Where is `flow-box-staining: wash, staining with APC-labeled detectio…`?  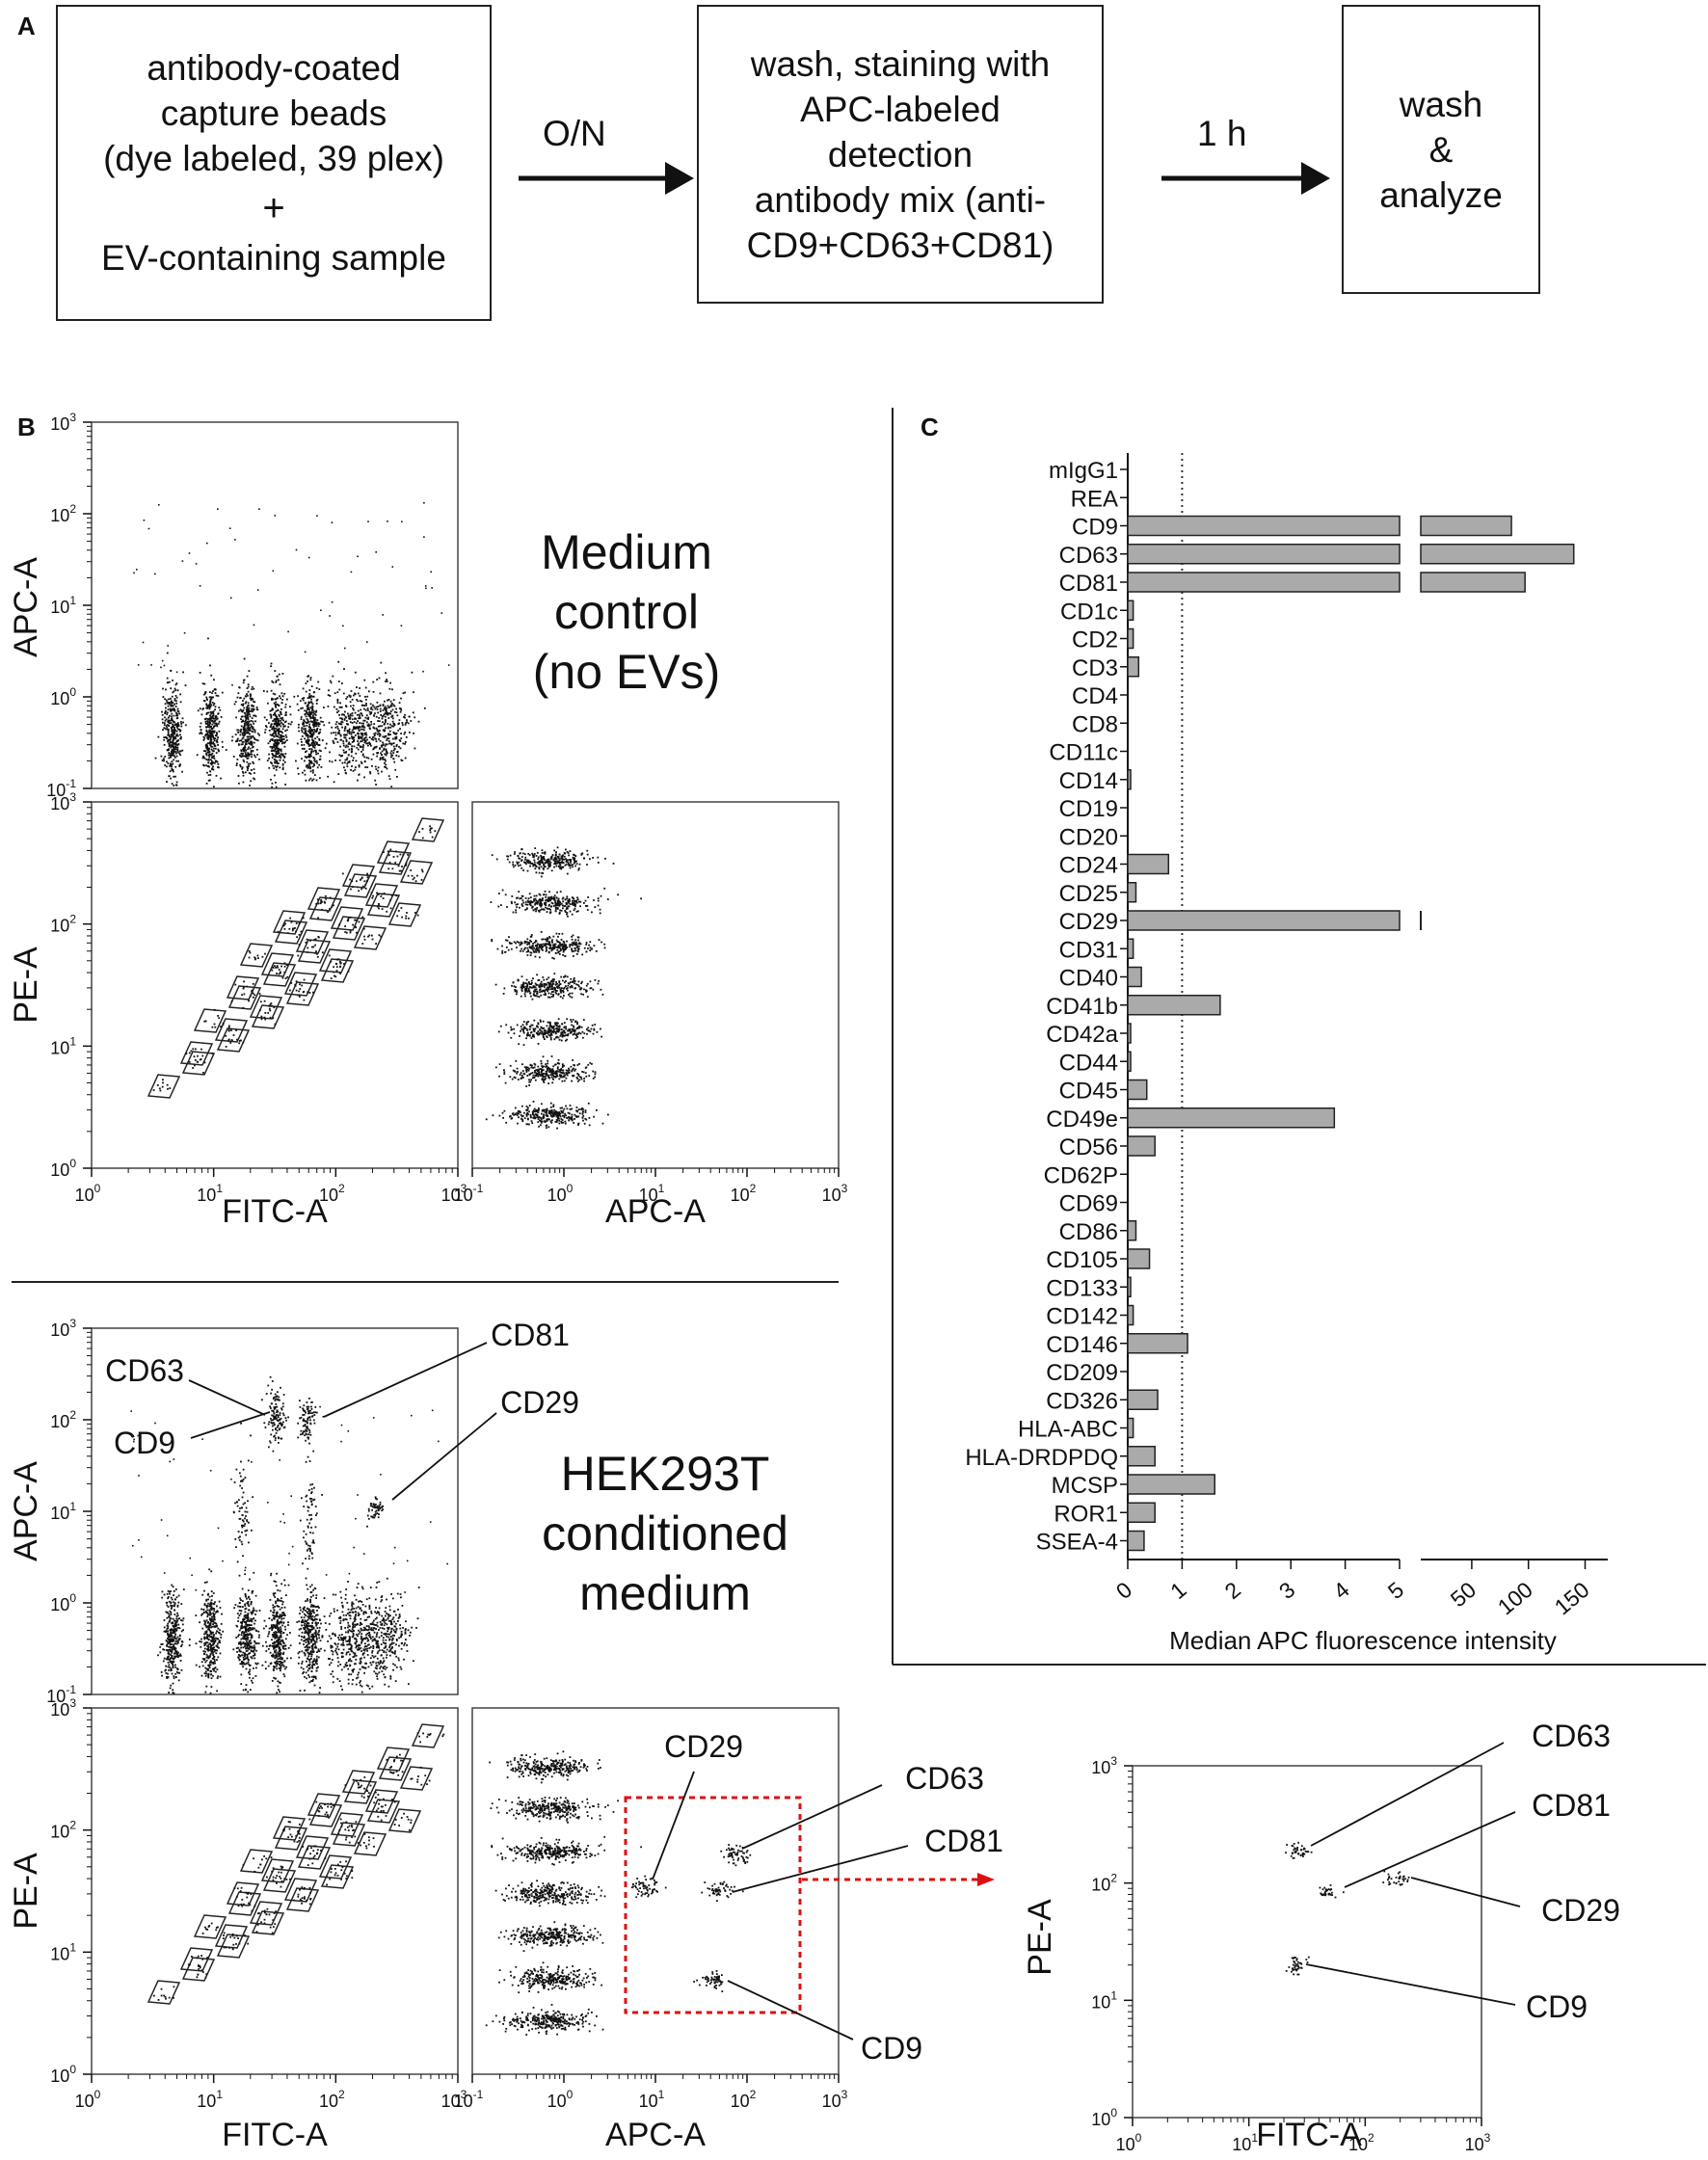
flow-box-staining: wash, staining with APC-labeled detectio… is located at coordinates (900, 155).